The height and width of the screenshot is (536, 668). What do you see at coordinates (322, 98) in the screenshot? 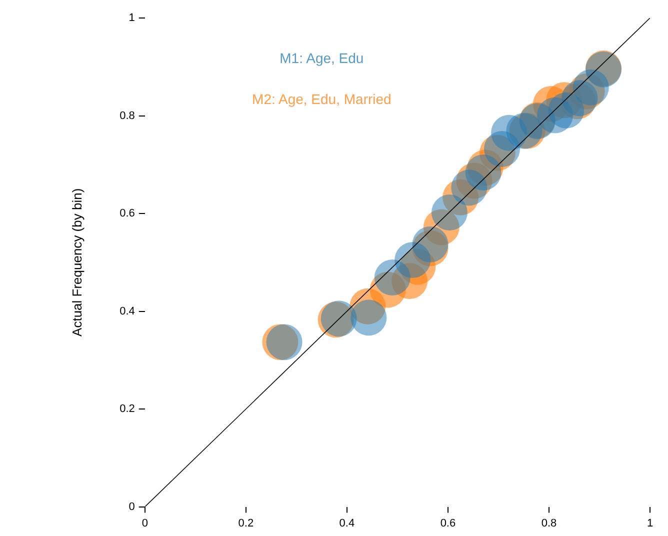
I see `text: M2: Age, Edu, Married` at bounding box center [322, 98].